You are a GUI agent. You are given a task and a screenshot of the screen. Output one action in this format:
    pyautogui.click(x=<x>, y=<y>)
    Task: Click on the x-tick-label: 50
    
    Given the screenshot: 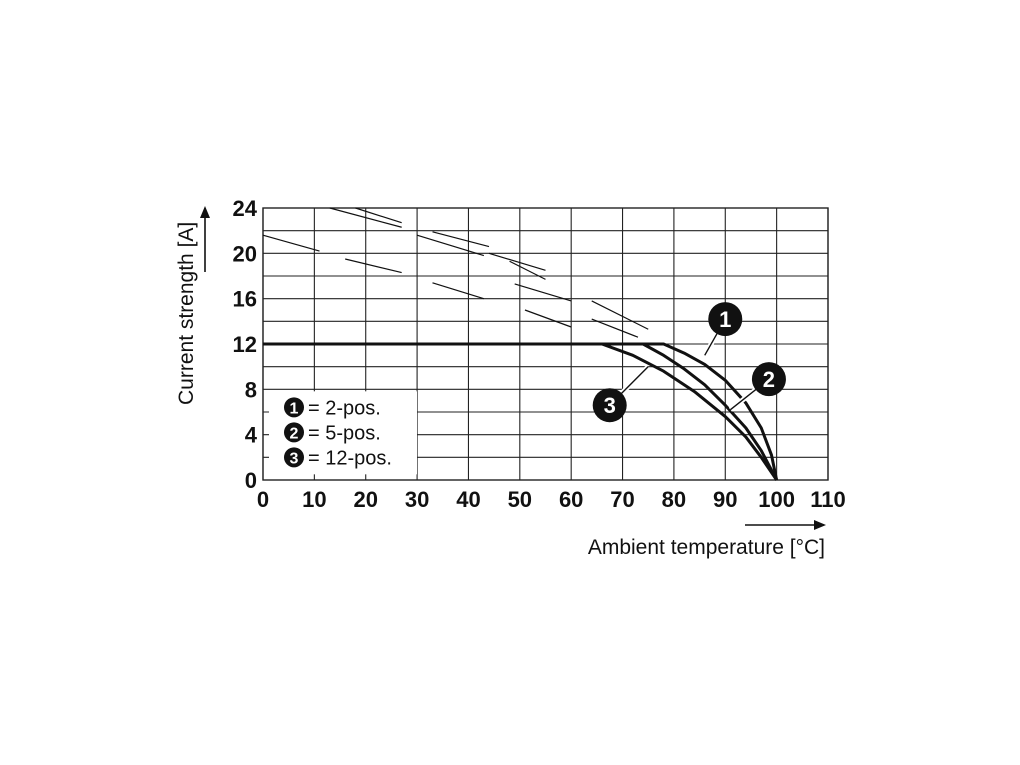 What is the action you would take?
    pyautogui.click(x=520, y=499)
    